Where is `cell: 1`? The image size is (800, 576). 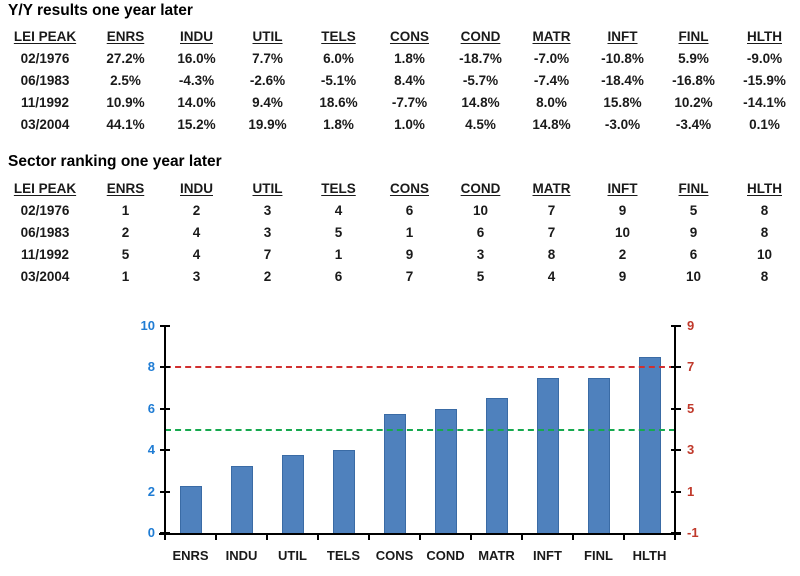
cell: 1 is located at coordinates (125, 276).